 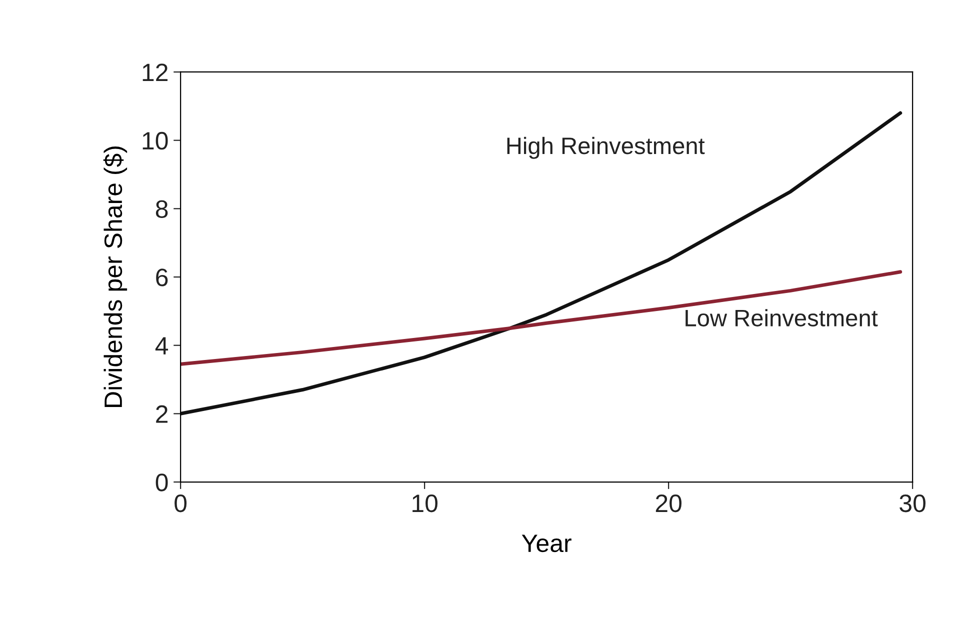 What do you see at coordinates (155, 141) in the screenshot?
I see `y-tick-label: 10` at bounding box center [155, 141].